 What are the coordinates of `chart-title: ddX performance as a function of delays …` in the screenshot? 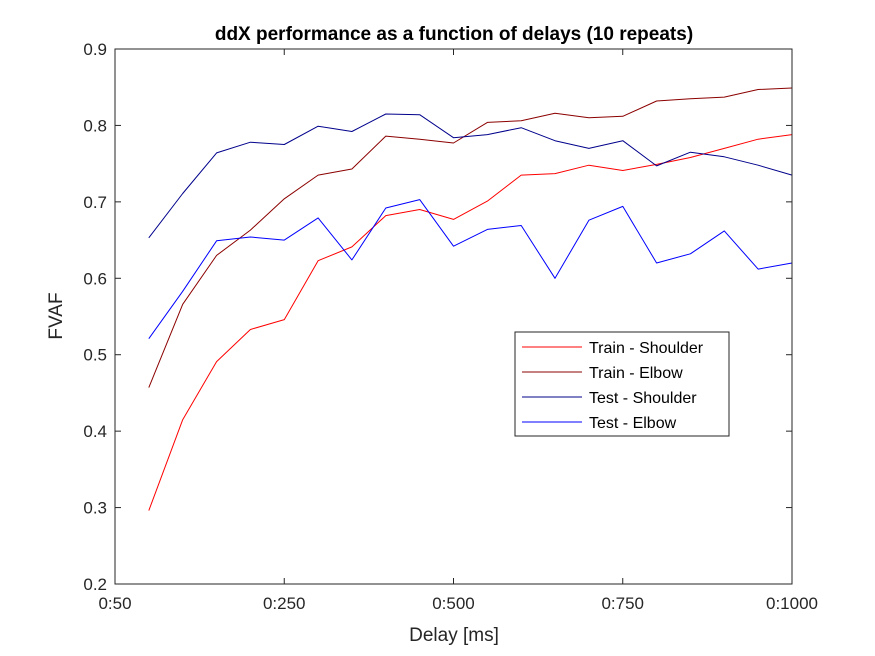 It's located at (454, 34).